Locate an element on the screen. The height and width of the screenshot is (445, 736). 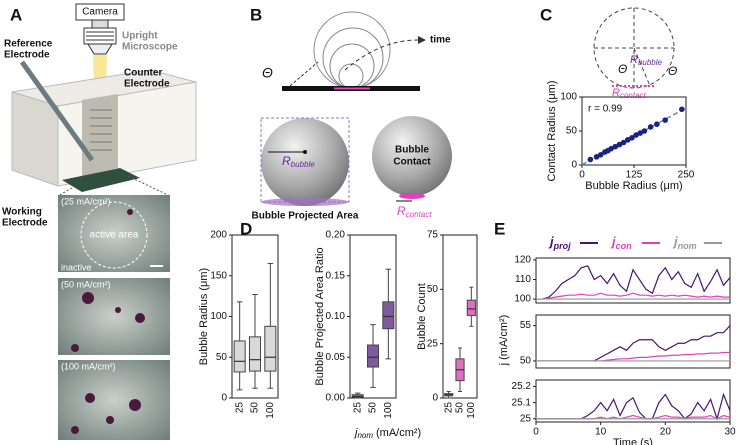
x-axis-label: jnom (mA/cm²) is located at coordinates (387, 433).